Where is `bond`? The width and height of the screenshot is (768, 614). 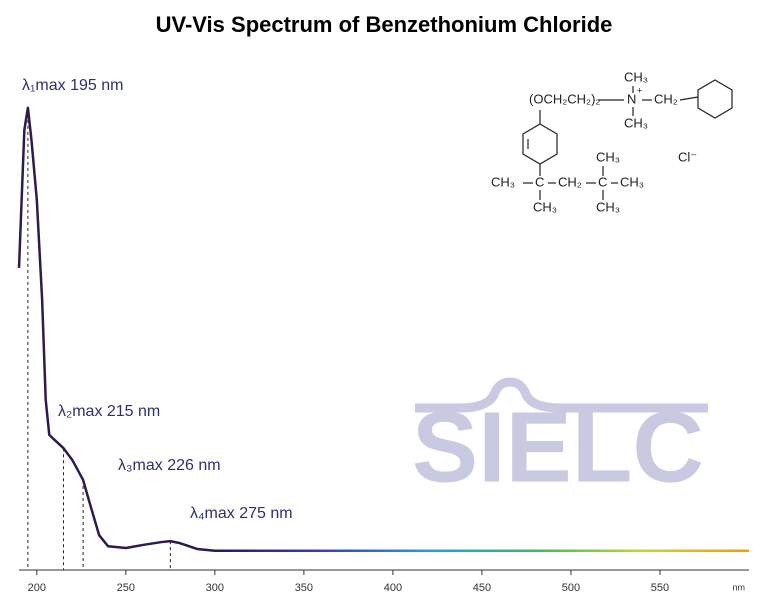
bond is located at coordinates (689, 98).